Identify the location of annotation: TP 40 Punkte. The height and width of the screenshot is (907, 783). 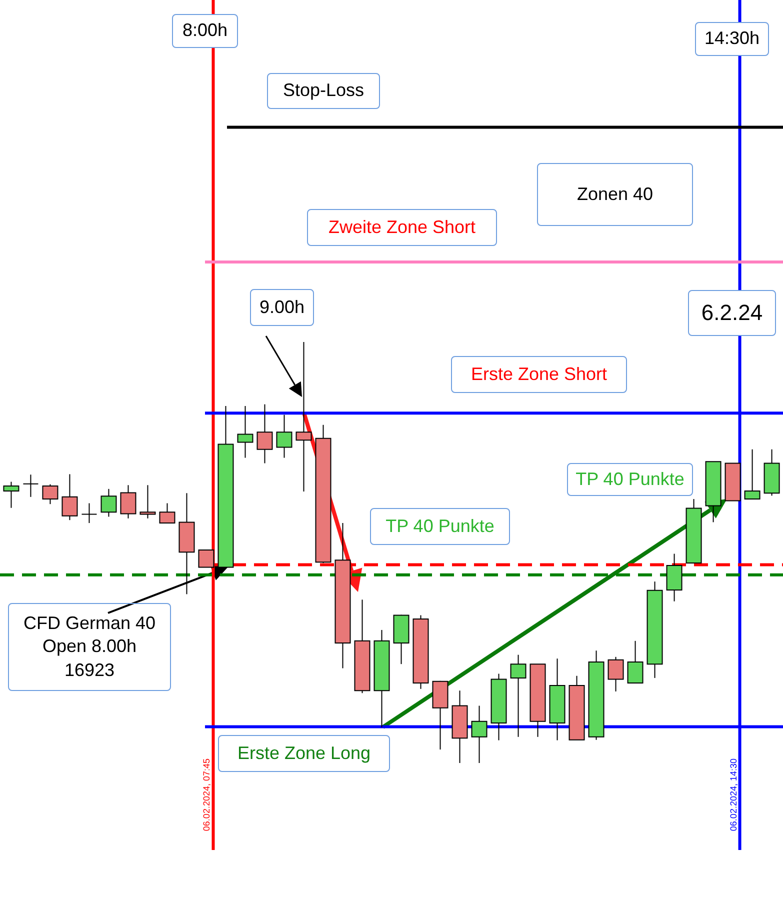
(630, 479).